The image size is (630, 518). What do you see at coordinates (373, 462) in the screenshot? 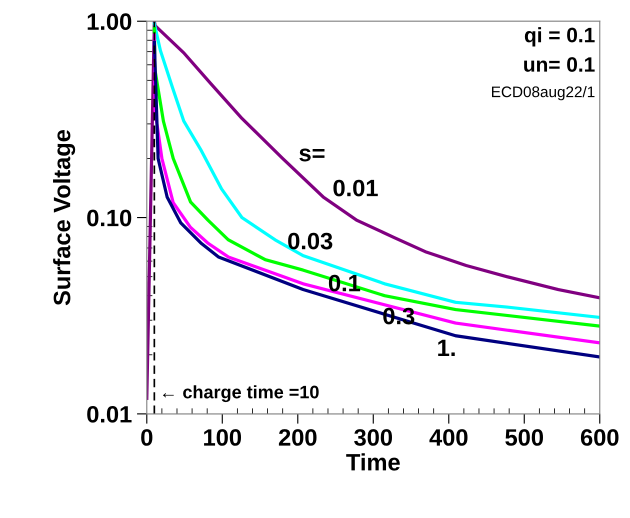
I see `x-axis-title: Time` at bounding box center [373, 462].